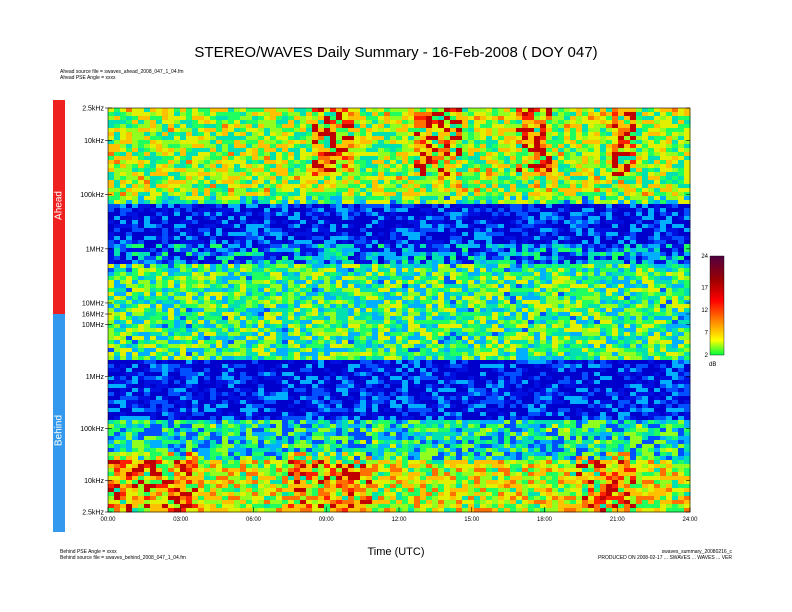 This screenshot has width=792, height=612. Describe the element at coordinates (93, 325) in the screenshot. I see `behind-y-tick-label: 10MHz` at that location.